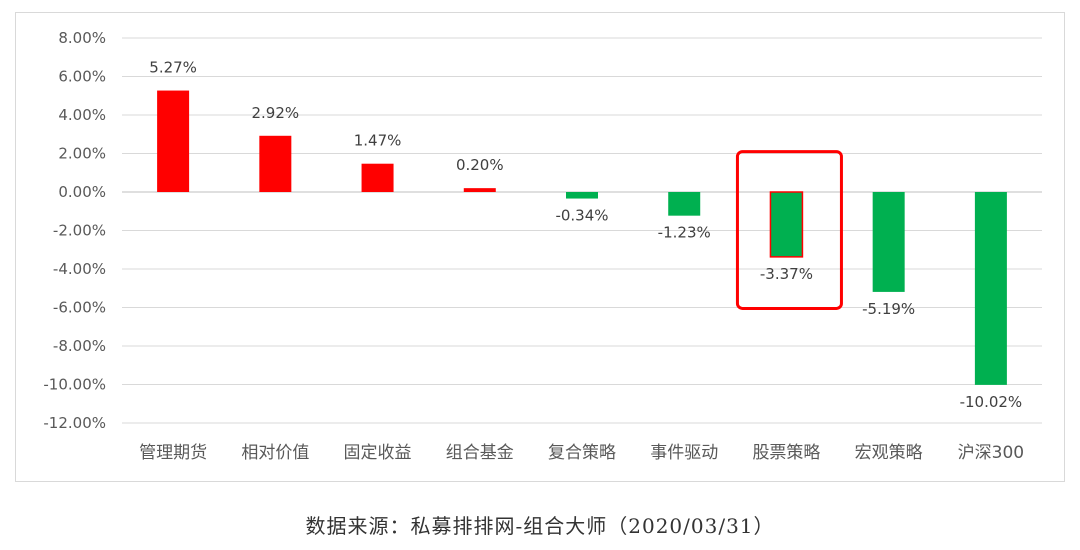  I want to click on y-tick-label: 8.00%, so click(82, 38).